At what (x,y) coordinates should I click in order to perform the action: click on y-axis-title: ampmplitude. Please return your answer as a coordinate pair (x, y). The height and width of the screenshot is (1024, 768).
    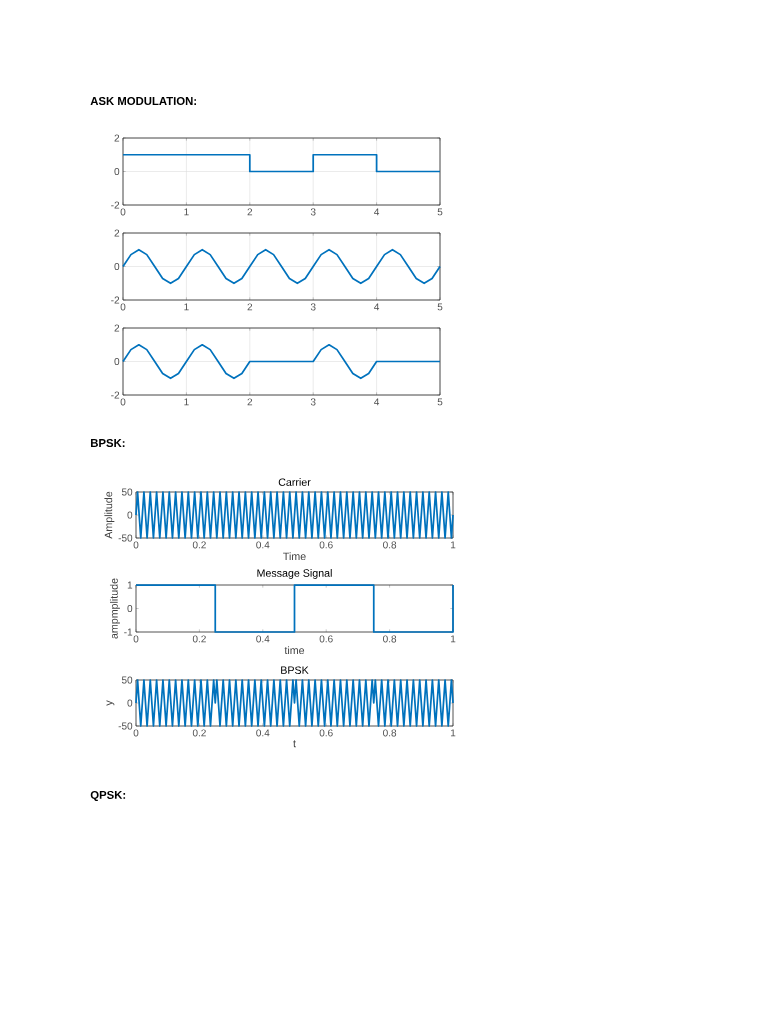
    Looking at the image, I should click on (114, 608).